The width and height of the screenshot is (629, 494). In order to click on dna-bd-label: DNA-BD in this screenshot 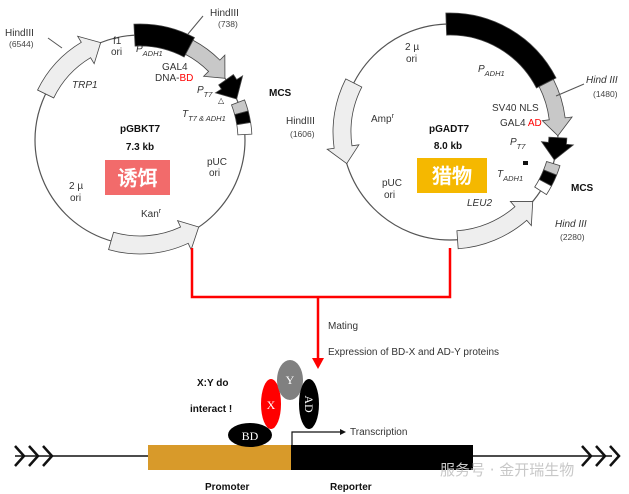, I will do `click(174, 78)`.